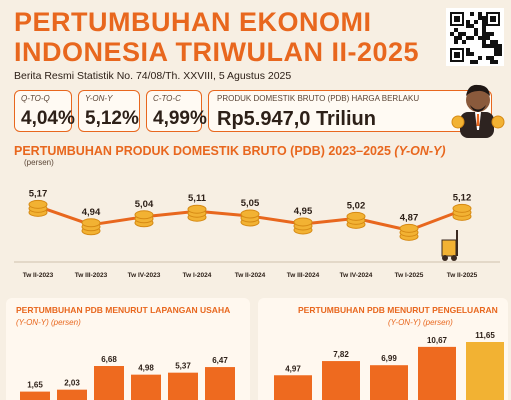  Describe the element at coordinates (250, 275) in the screenshot. I see `x-tick-label: Tw II-2024` at that location.